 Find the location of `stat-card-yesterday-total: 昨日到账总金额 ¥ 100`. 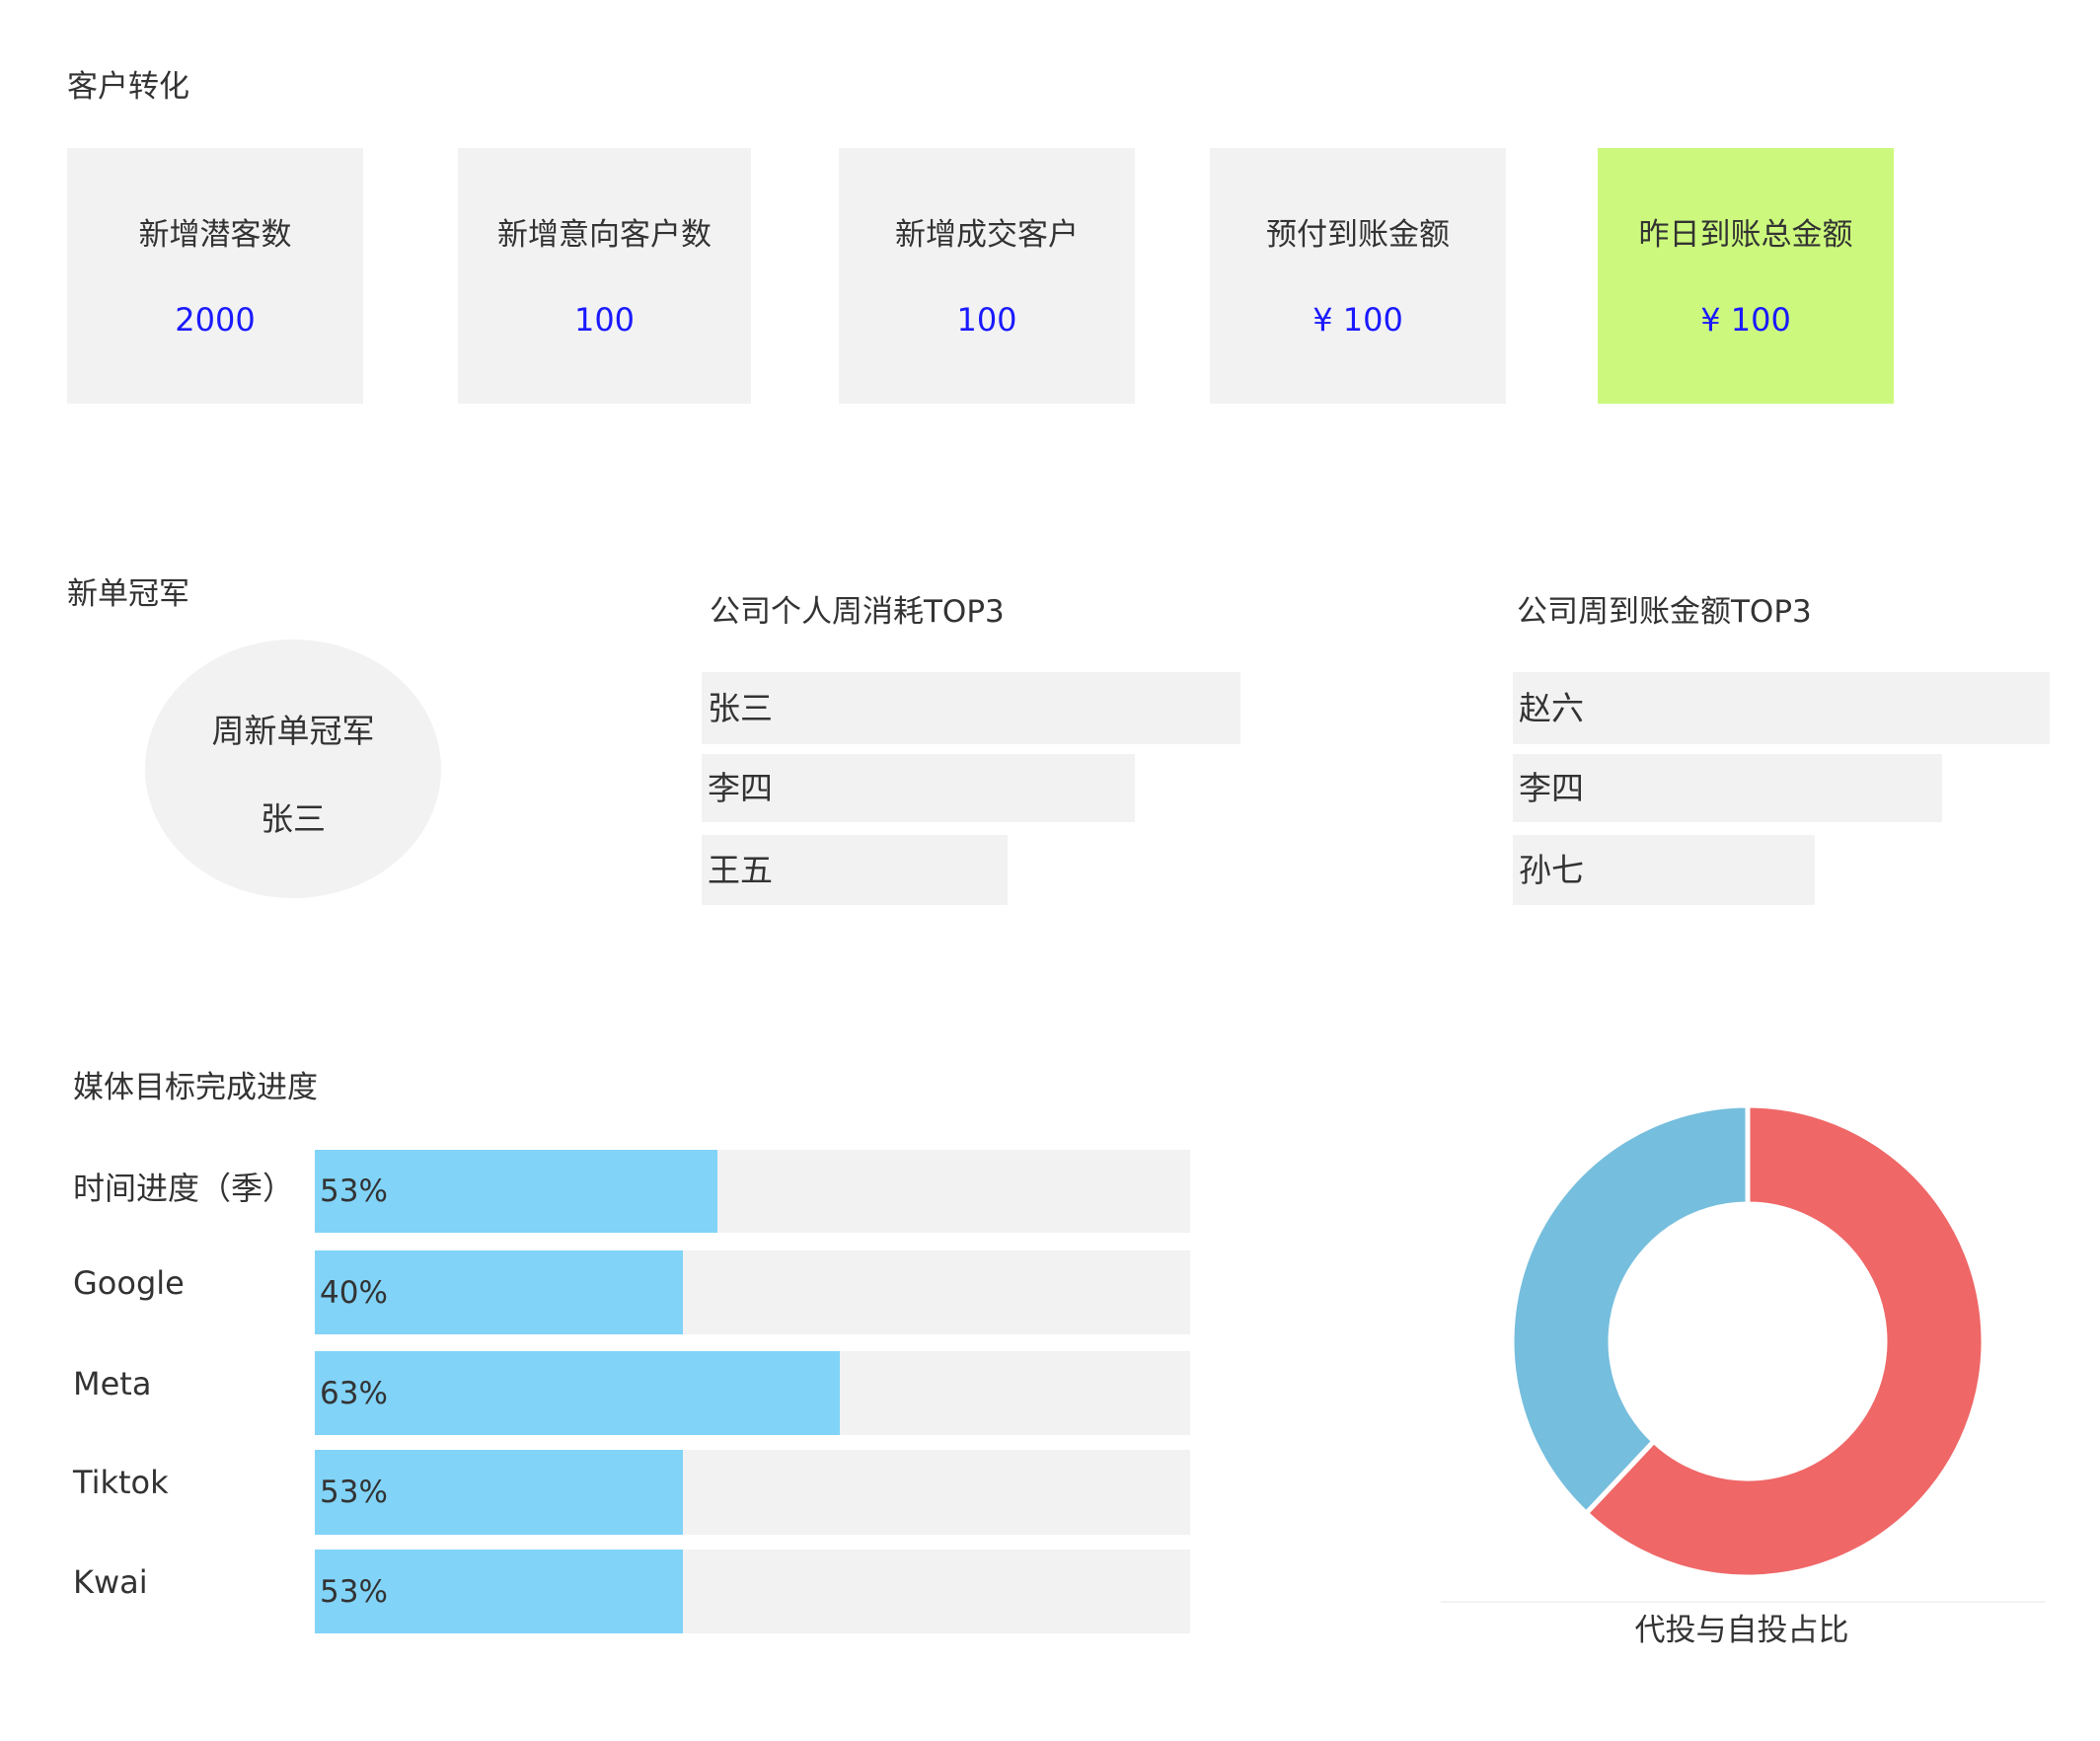

stat-card-yesterday-total: 昨日到账总金额 ¥ 100 is located at coordinates (1746, 276).